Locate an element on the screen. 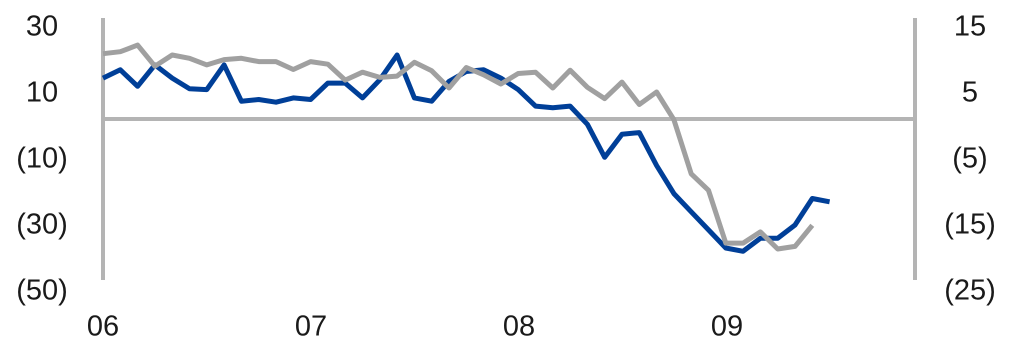 The width and height of the screenshot is (1018, 348). right-y-tick-label: (5) is located at coordinates (969, 159).